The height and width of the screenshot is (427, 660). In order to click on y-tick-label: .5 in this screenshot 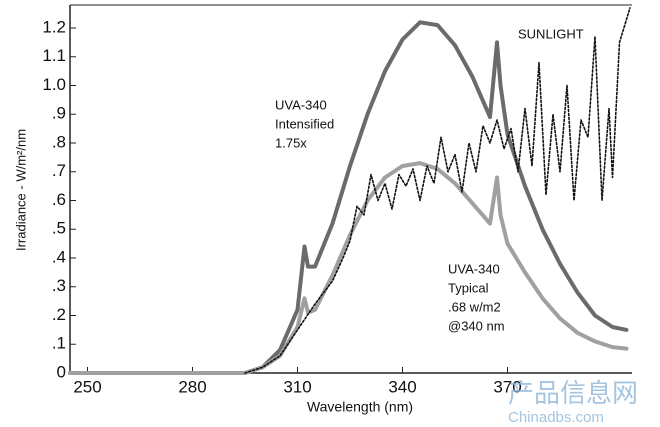, I will do `click(59, 228)`.